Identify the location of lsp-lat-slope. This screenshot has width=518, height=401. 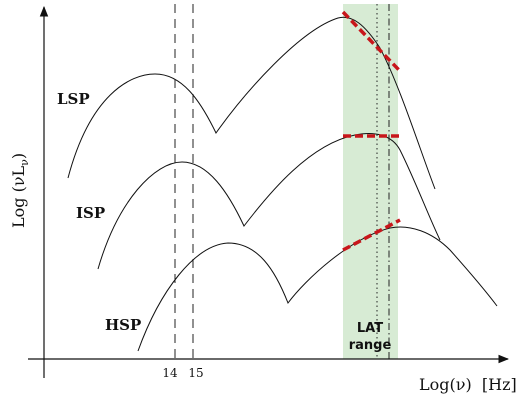
(371, 41).